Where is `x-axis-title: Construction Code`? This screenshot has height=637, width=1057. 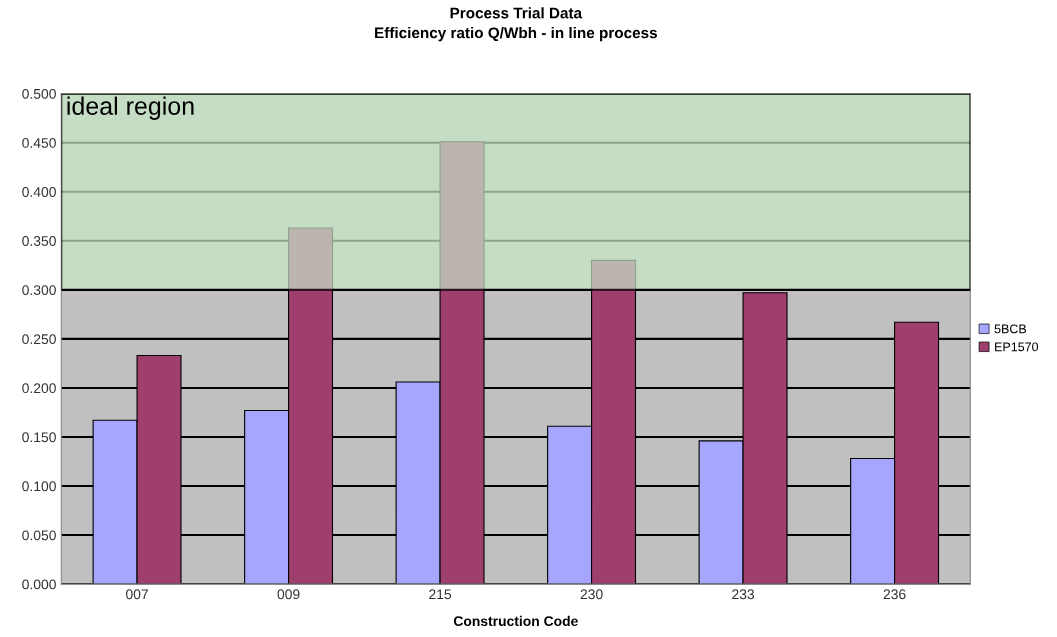
x-axis-title: Construction Code is located at coordinates (515, 621).